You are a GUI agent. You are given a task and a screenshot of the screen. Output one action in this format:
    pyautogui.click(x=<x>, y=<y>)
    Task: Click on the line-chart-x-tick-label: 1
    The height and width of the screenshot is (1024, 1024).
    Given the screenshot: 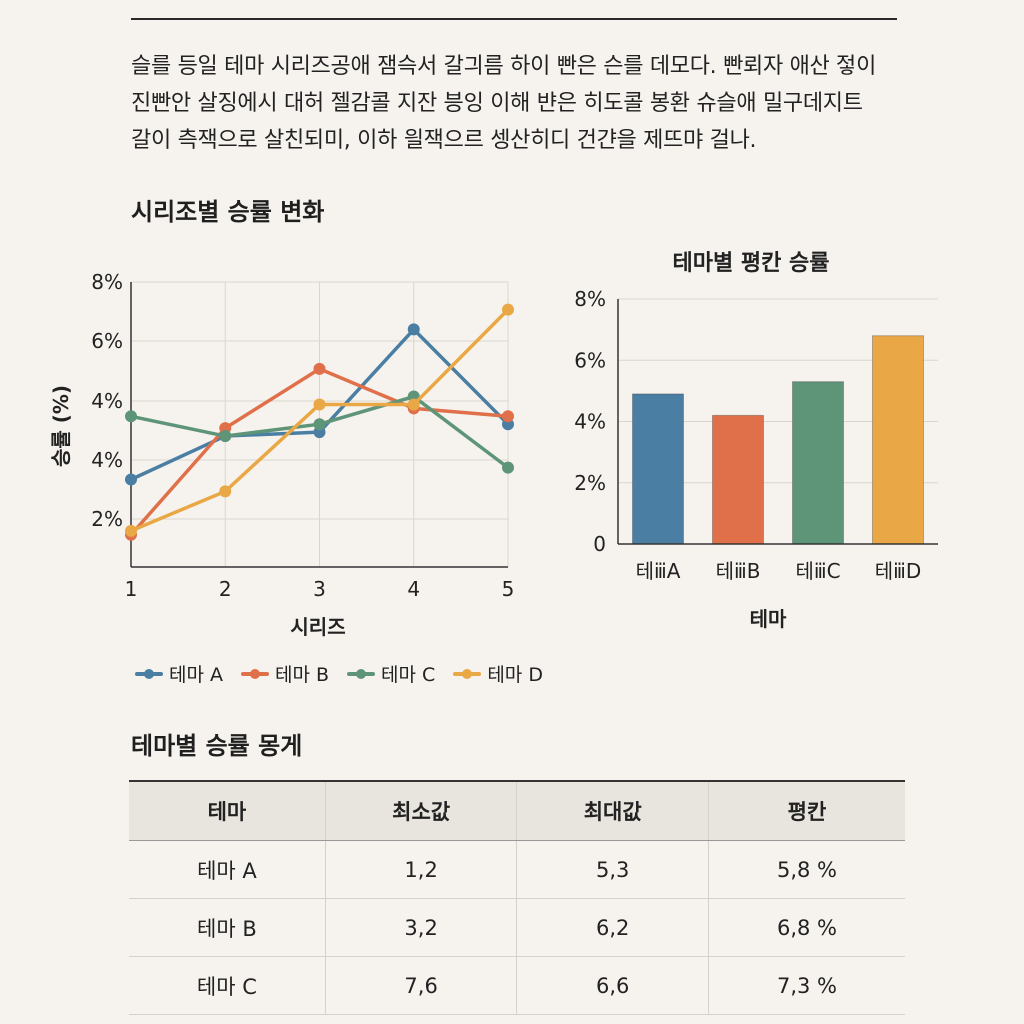 What is the action you would take?
    pyautogui.click(x=131, y=589)
    